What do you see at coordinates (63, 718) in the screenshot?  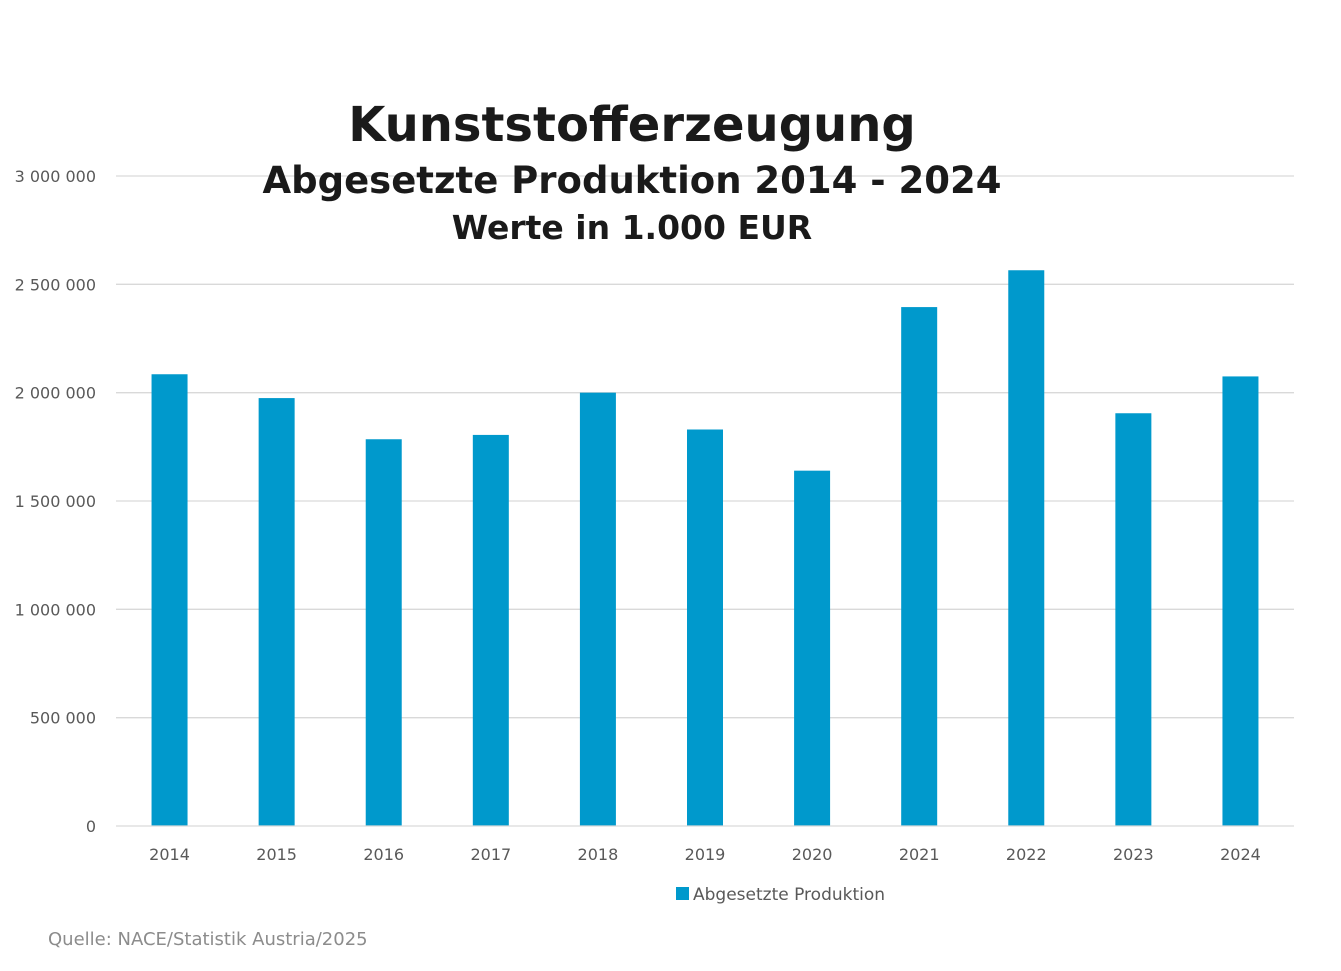 I see `y-tick-label: 500 000` at bounding box center [63, 718].